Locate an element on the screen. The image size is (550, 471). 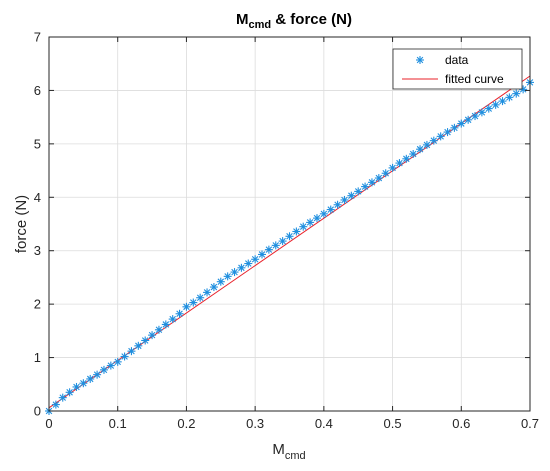
legend-box is located at coordinates (457, 69).